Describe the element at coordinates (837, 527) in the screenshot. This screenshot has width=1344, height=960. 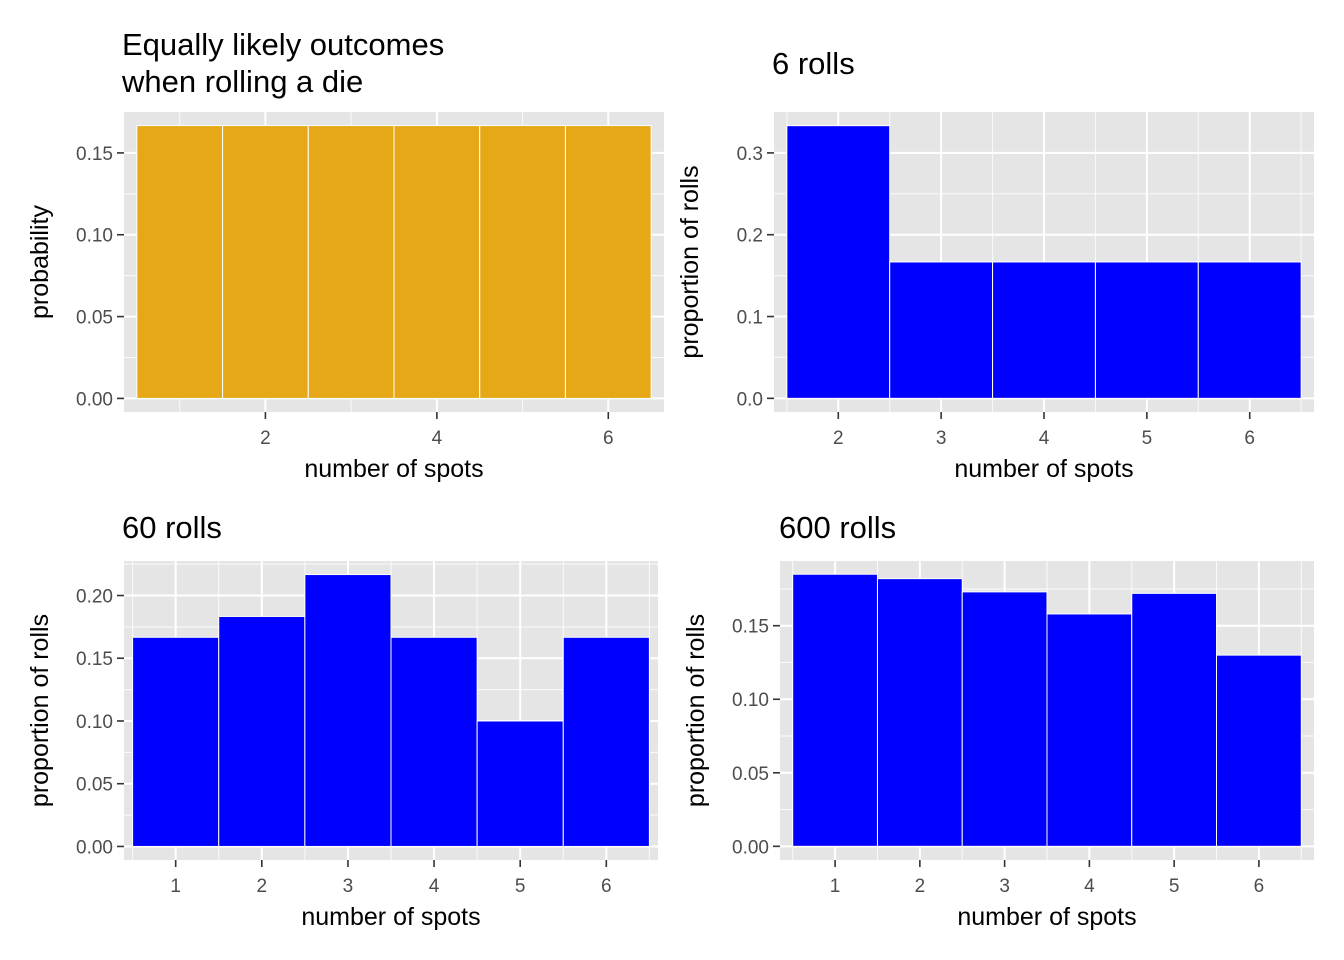
I see `plot-title: 600 rolls` at that location.